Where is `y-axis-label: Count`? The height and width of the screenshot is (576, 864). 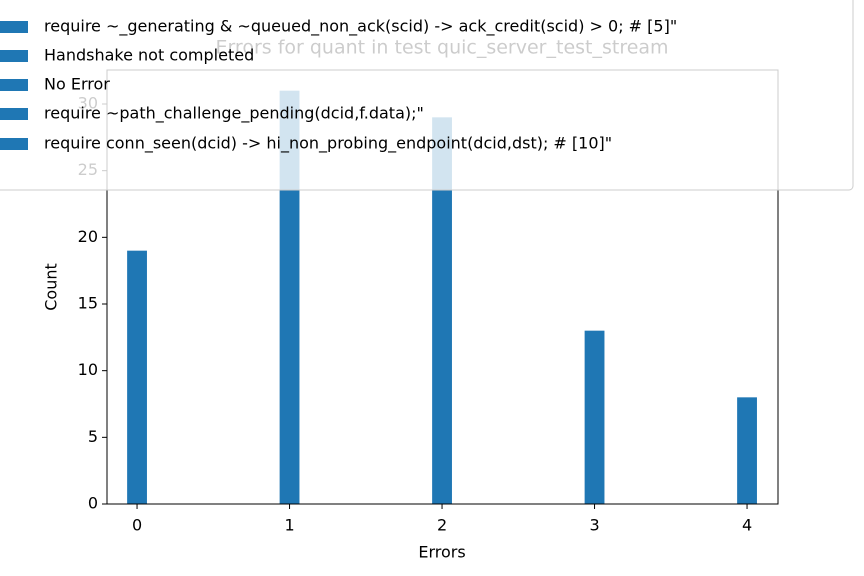 y-axis-label: Count is located at coordinates (51, 287).